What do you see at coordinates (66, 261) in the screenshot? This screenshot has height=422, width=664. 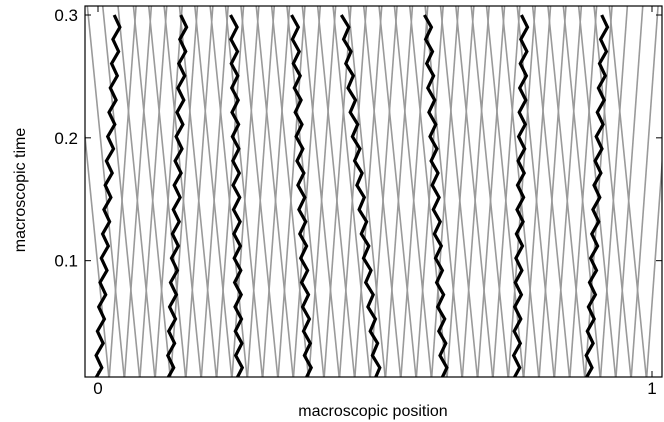 I see `y-tick-label: 0.1` at bounding box center [66, 261].